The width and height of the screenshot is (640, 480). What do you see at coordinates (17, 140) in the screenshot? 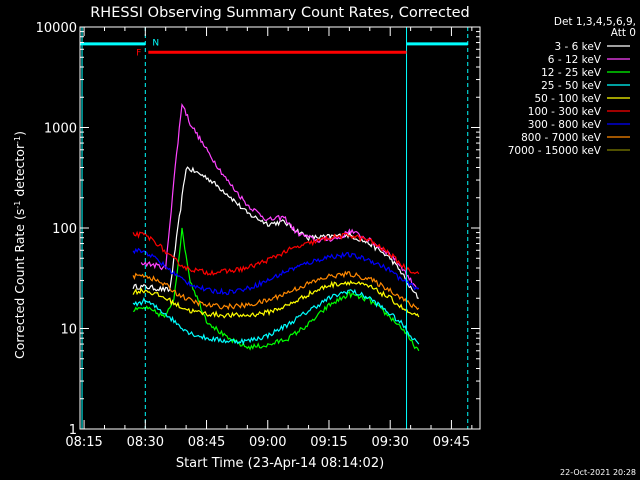
I see `y-axis-label-sup2: -1` at bounding box center [17, 140].